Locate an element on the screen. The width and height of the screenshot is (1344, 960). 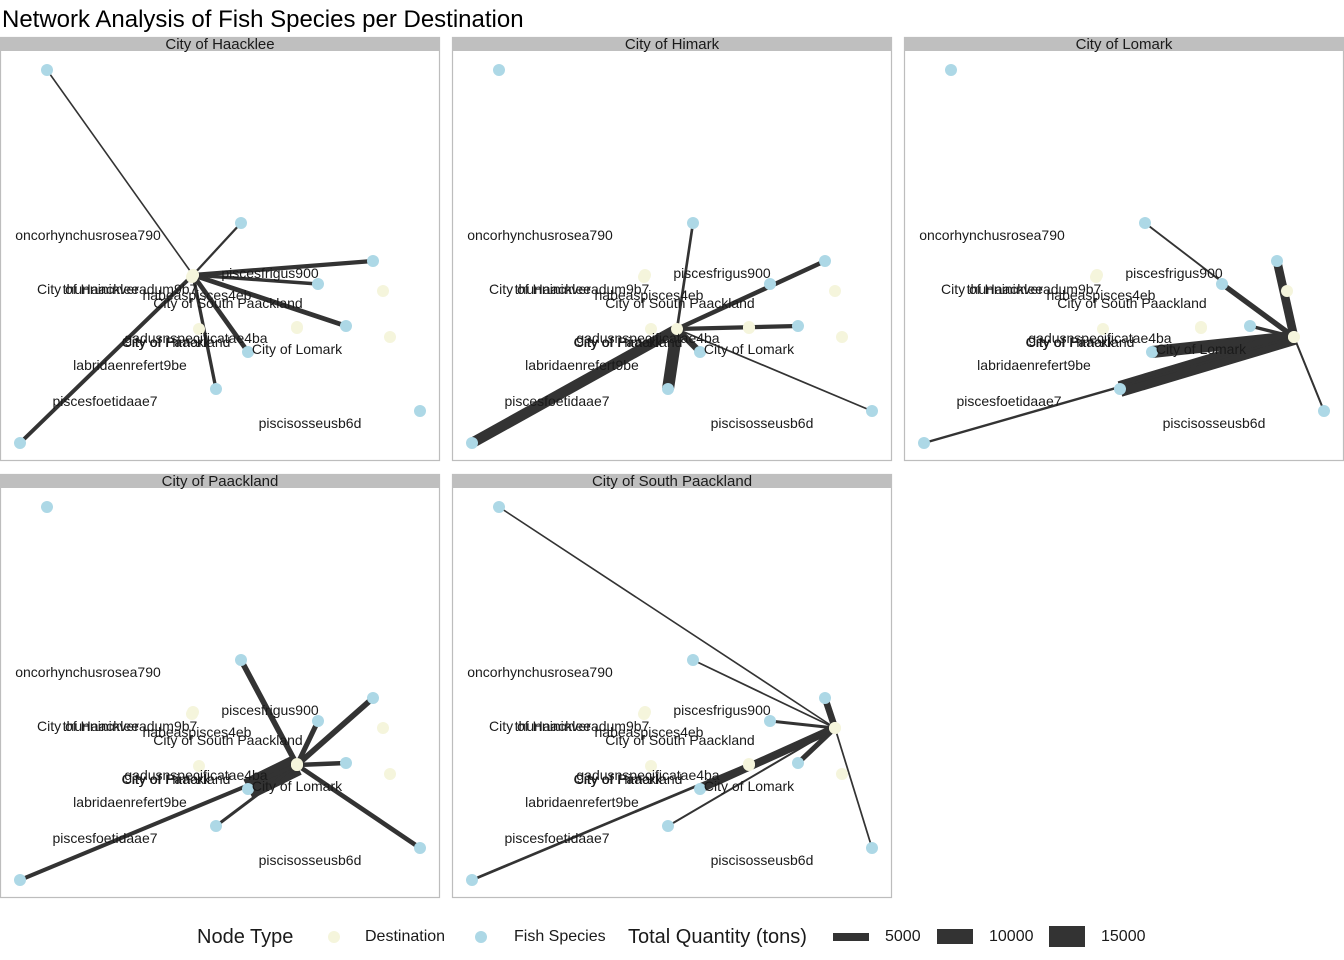
panel-strip-label: City of Paackland is located at coordinates (220, 481).